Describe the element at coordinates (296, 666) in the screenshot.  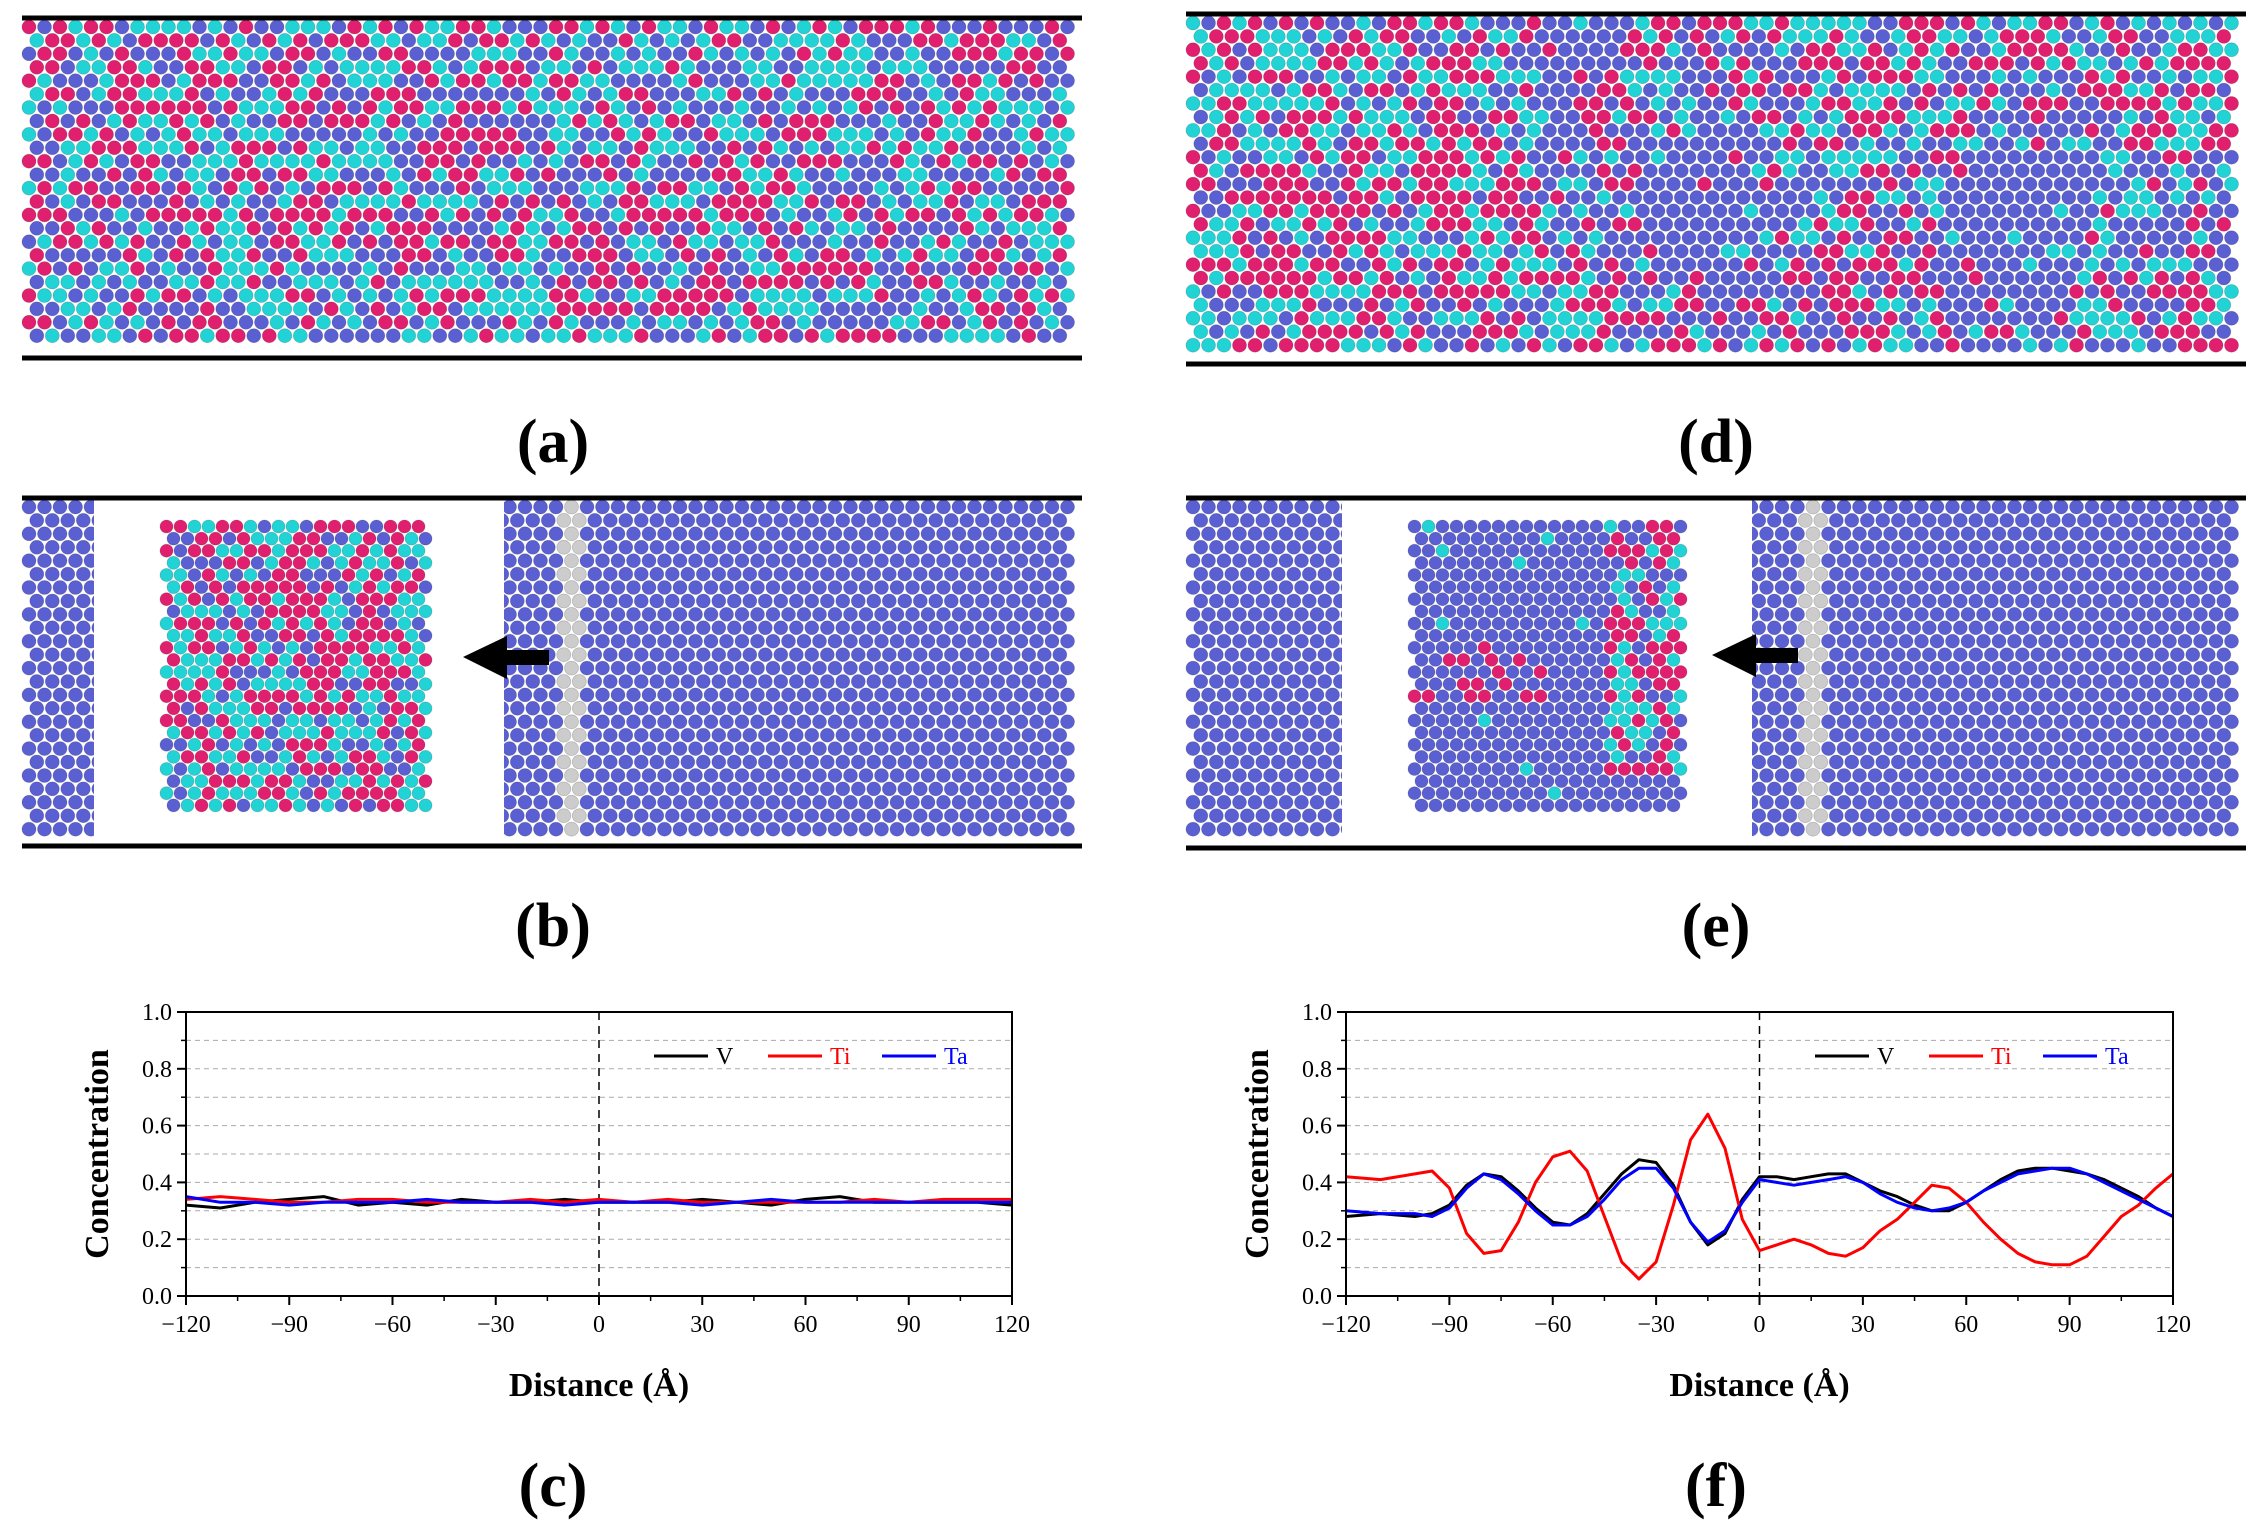
I see `inset-lattice-b` at that location.